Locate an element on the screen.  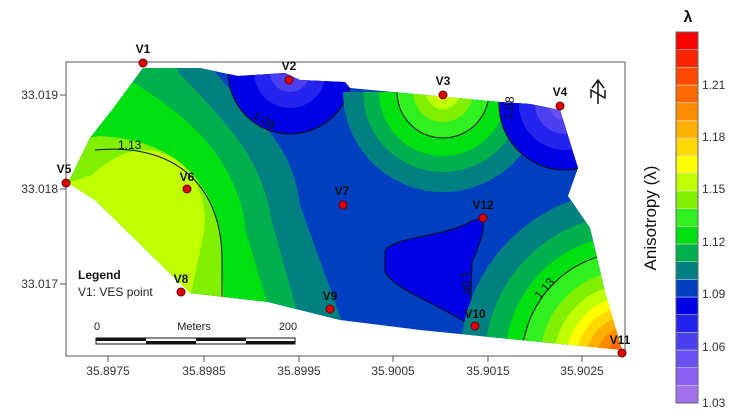
y-tick-label: 33.017 is located at coordinates (39, 284).